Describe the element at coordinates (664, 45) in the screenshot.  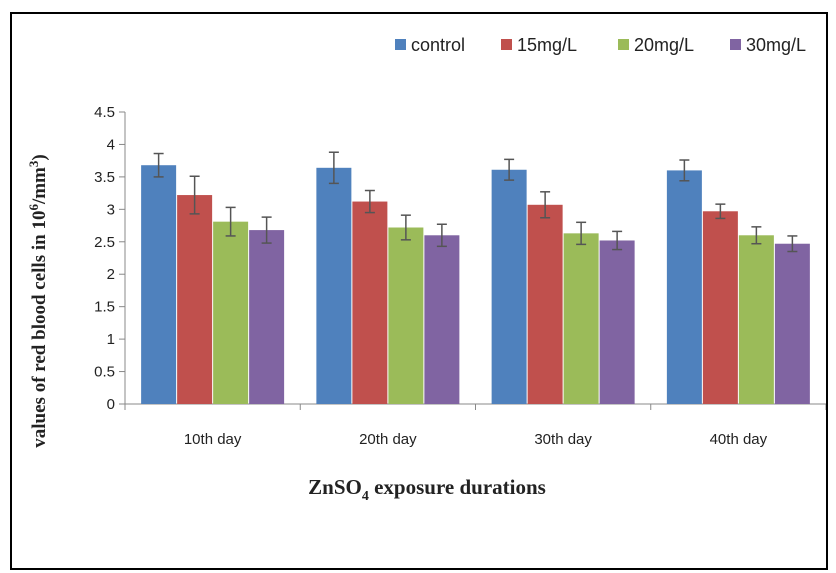
I see `legend-label: 20mg/L` at that location.